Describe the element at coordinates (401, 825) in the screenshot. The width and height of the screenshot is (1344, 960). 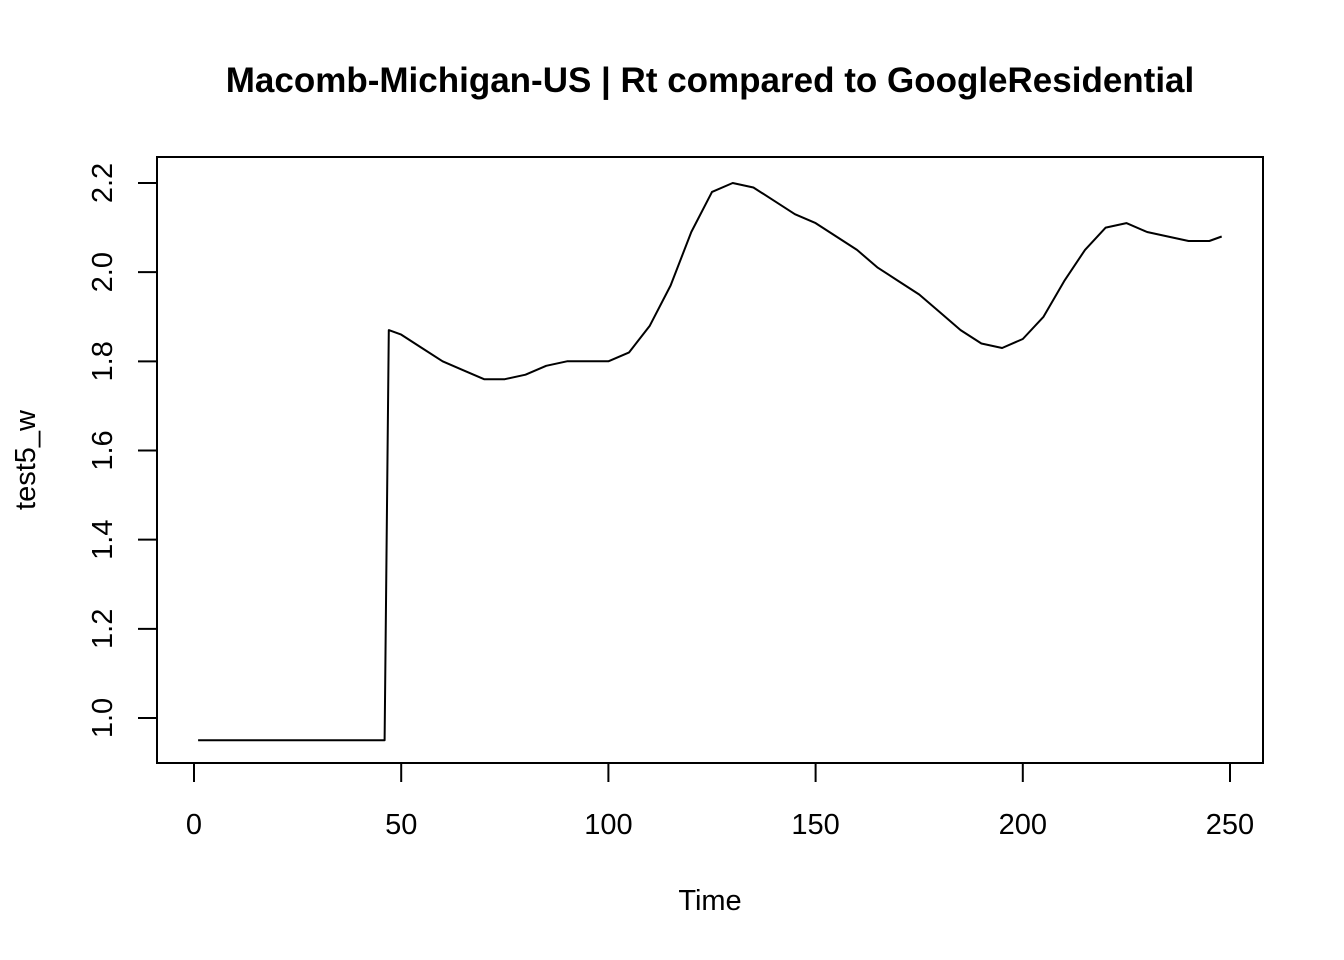
I see `x-tick-label: 50` at that location.